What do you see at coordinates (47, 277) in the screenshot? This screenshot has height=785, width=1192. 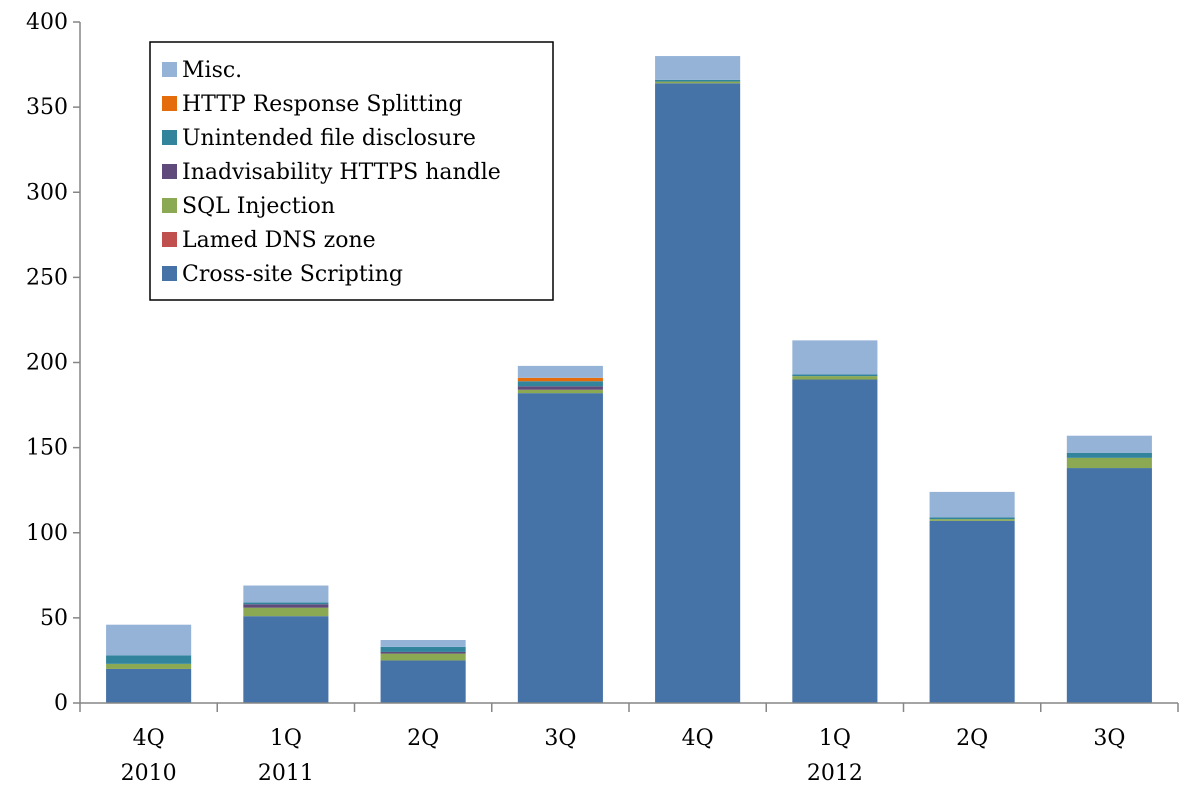 I see `y-tick-label: 250` at bounding box center [47, 277].